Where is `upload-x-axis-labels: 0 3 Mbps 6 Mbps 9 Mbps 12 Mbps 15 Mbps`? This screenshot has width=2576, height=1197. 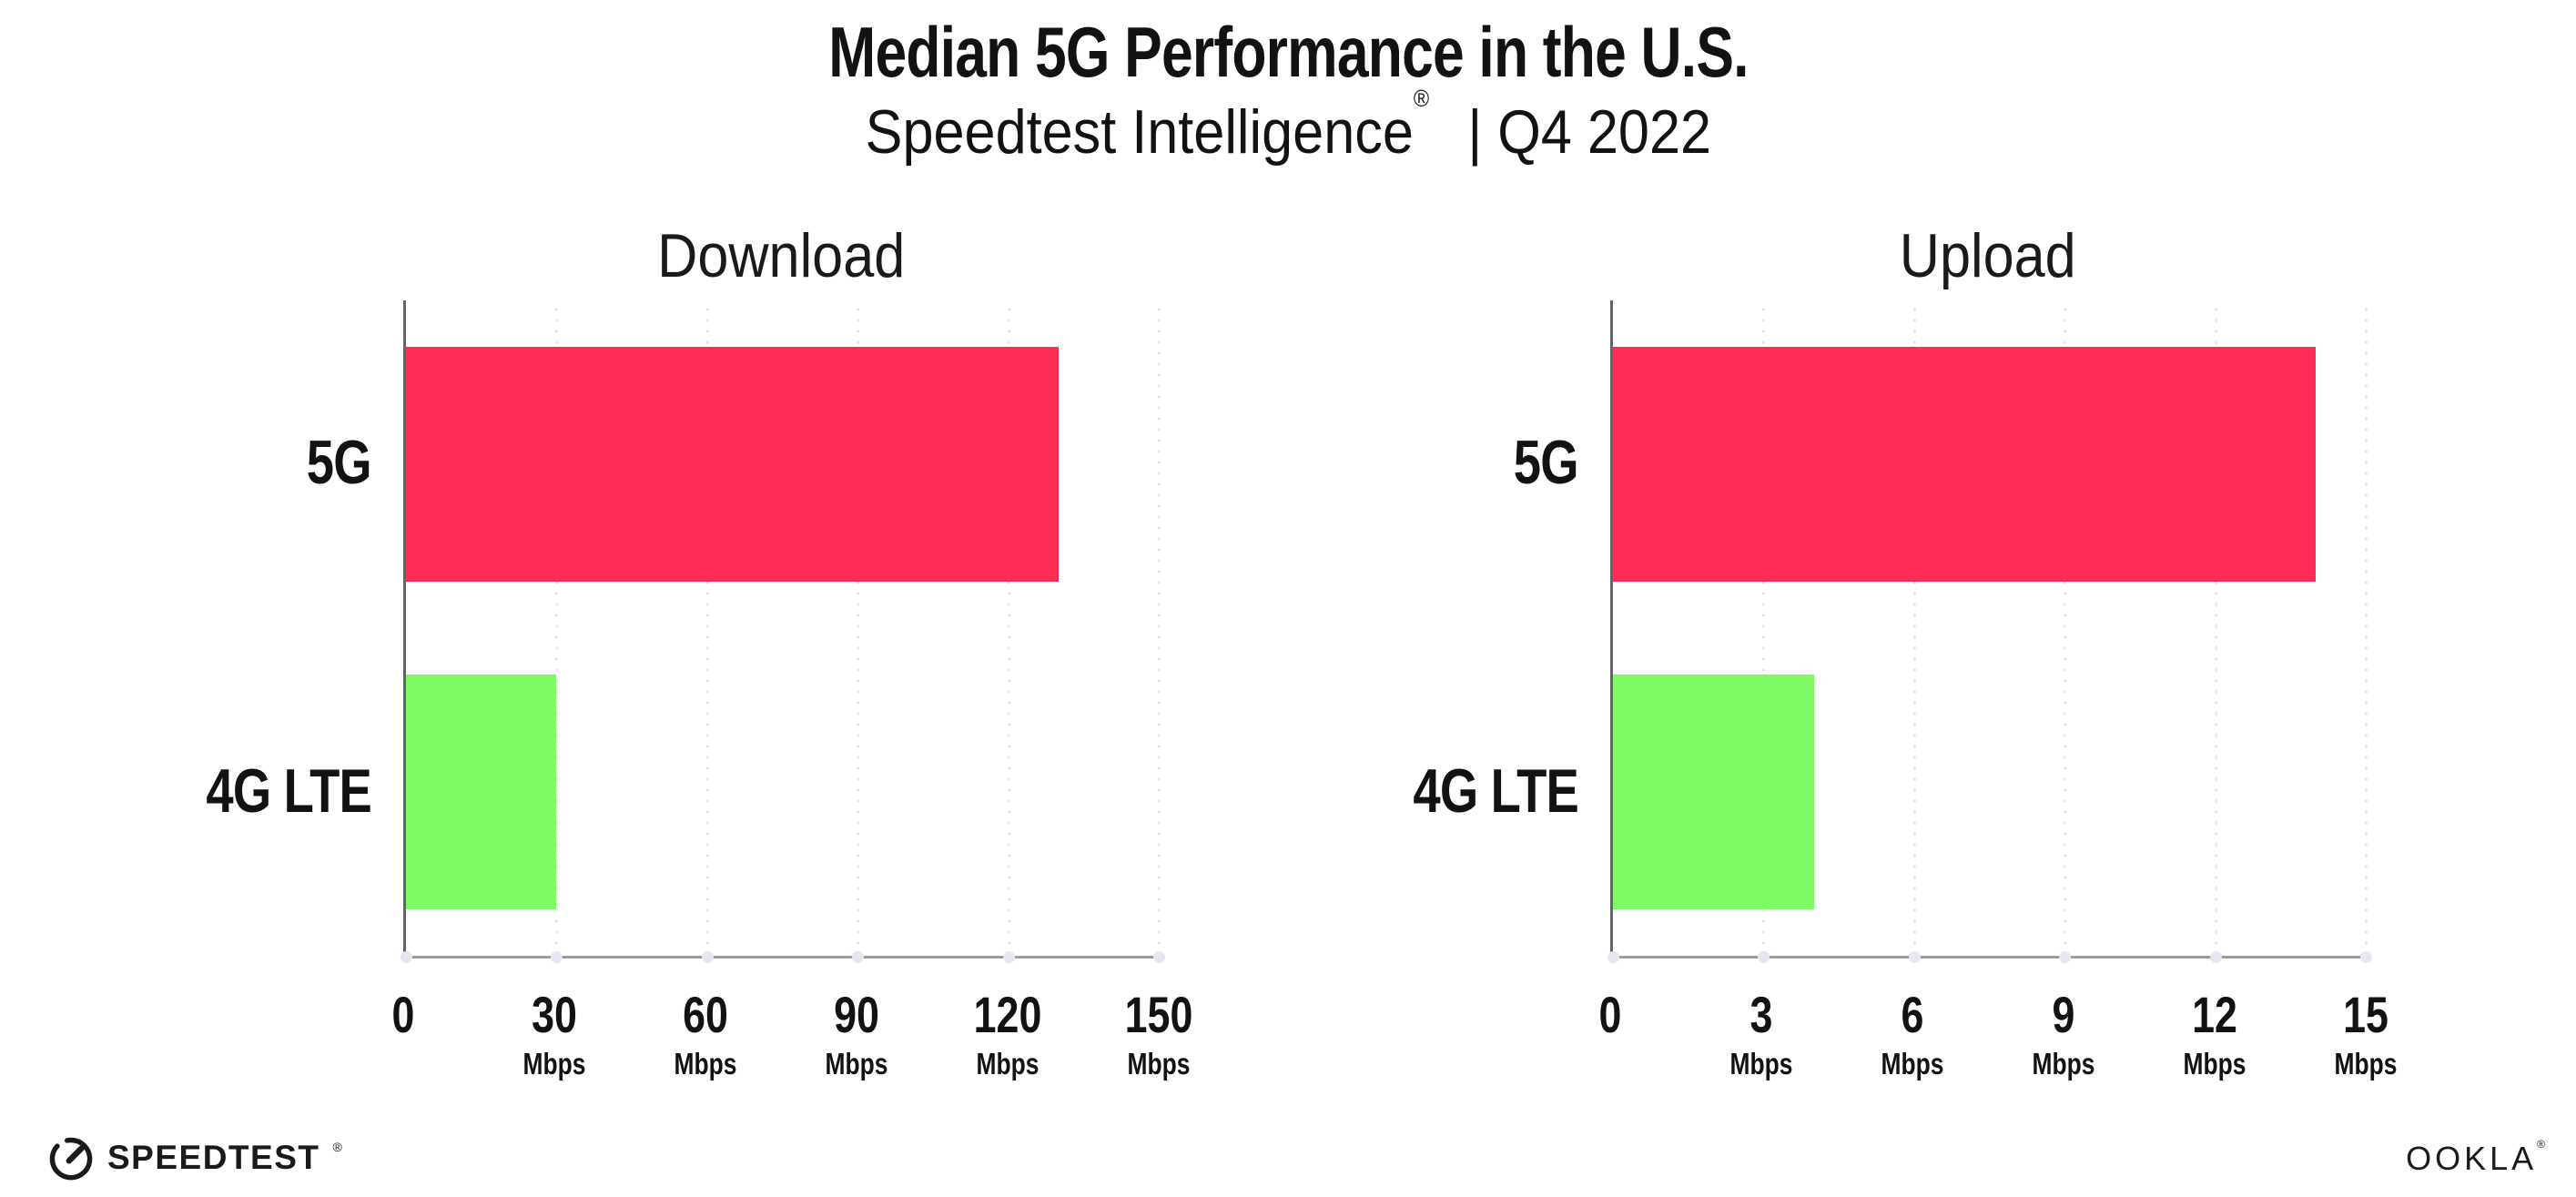
upload-x-axis-labels: 0 3 Mbps 6 Mbps 9 Mbps 12 Mbps 15 Mbps is located at coordinates (1999, 1060).